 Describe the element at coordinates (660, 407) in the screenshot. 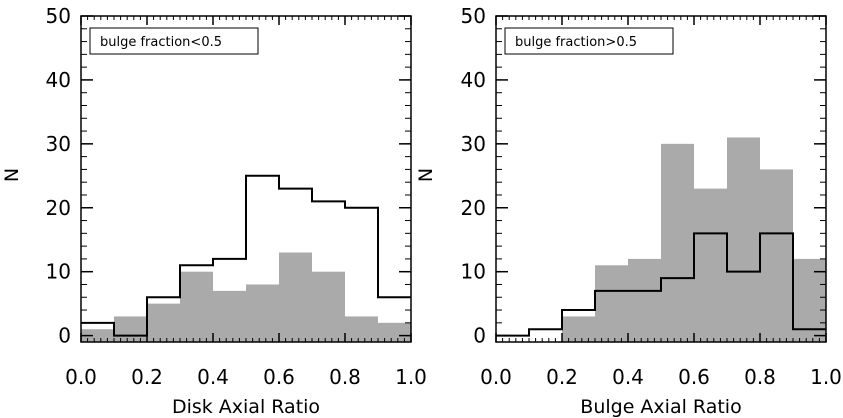

I see `x-axis-label: Bulge Axial Ratio` at that location.